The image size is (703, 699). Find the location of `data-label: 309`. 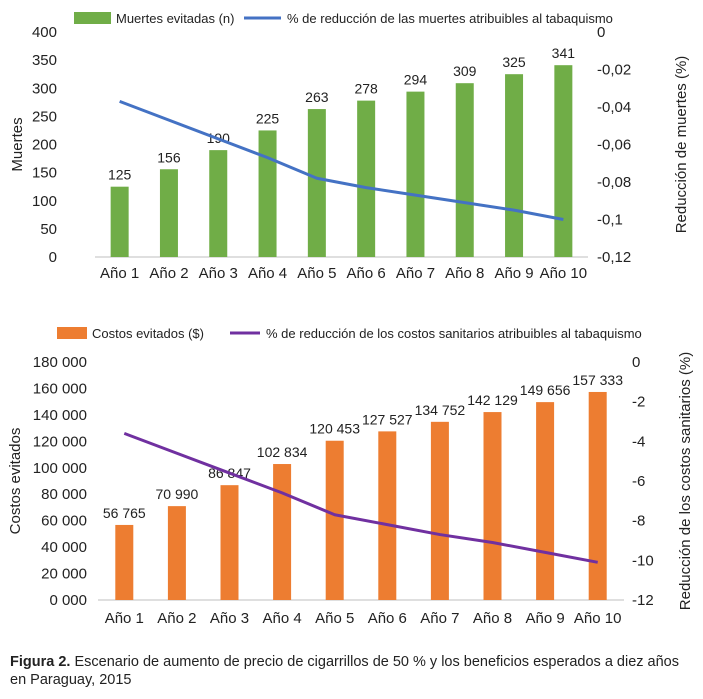

data-label: 309 is located at coordinates (465, 71).